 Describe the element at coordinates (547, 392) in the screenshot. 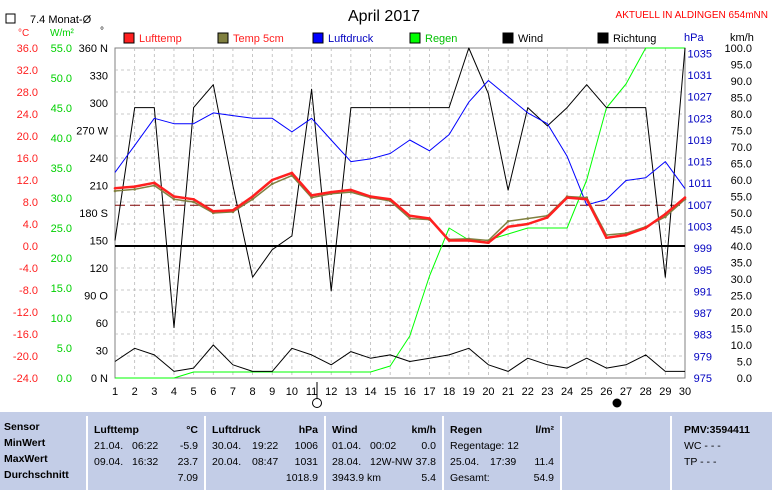

I see `day-tick-label: 23` at that location.